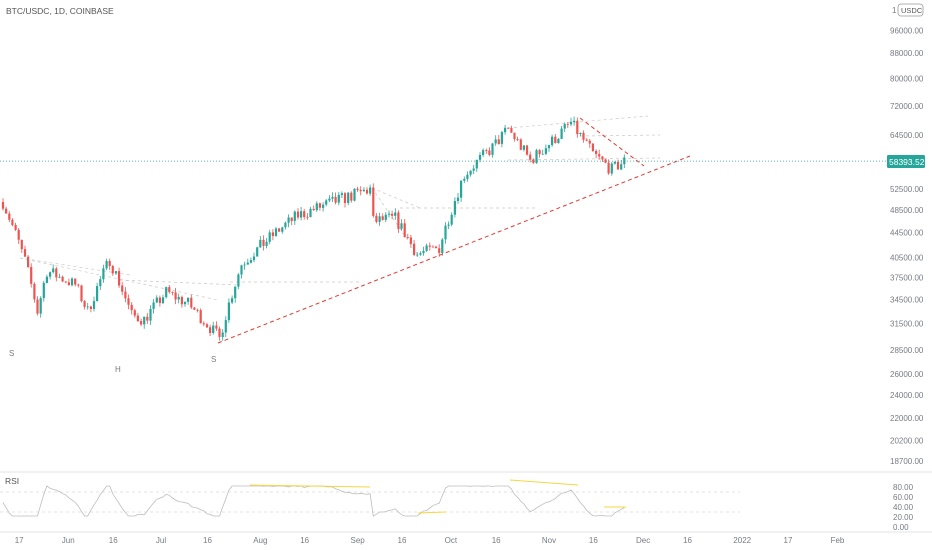 This screenshot has height=550, width=932. I want to click on rsi-tick-label: 40.00, so click(903, 507).